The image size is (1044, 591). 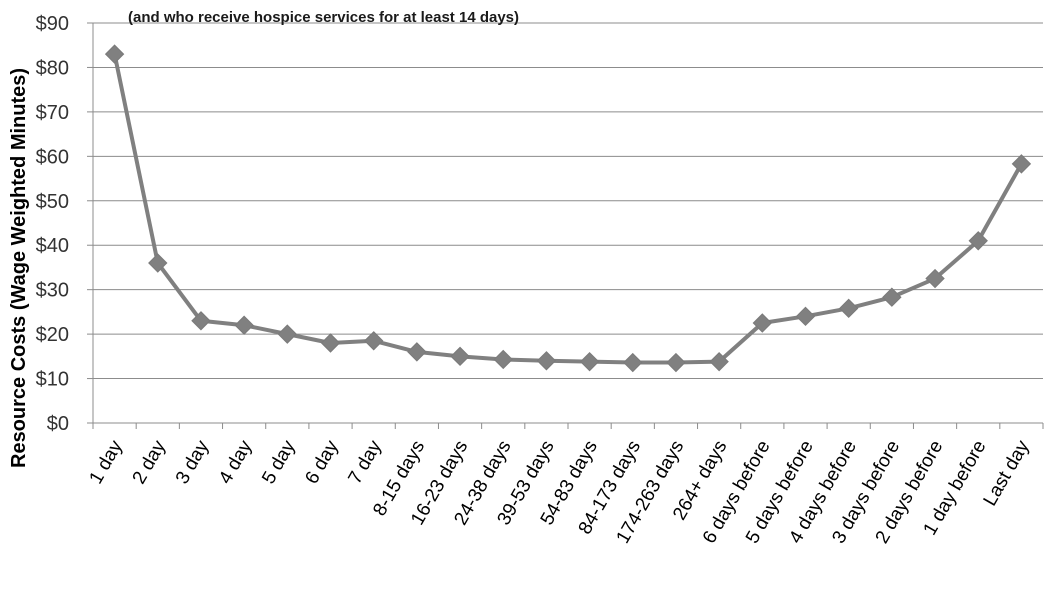 What do you see at coordinates (52, 246) in the screenshot?
I see `y-tick-label: $40` at bounding box center [52, 246].